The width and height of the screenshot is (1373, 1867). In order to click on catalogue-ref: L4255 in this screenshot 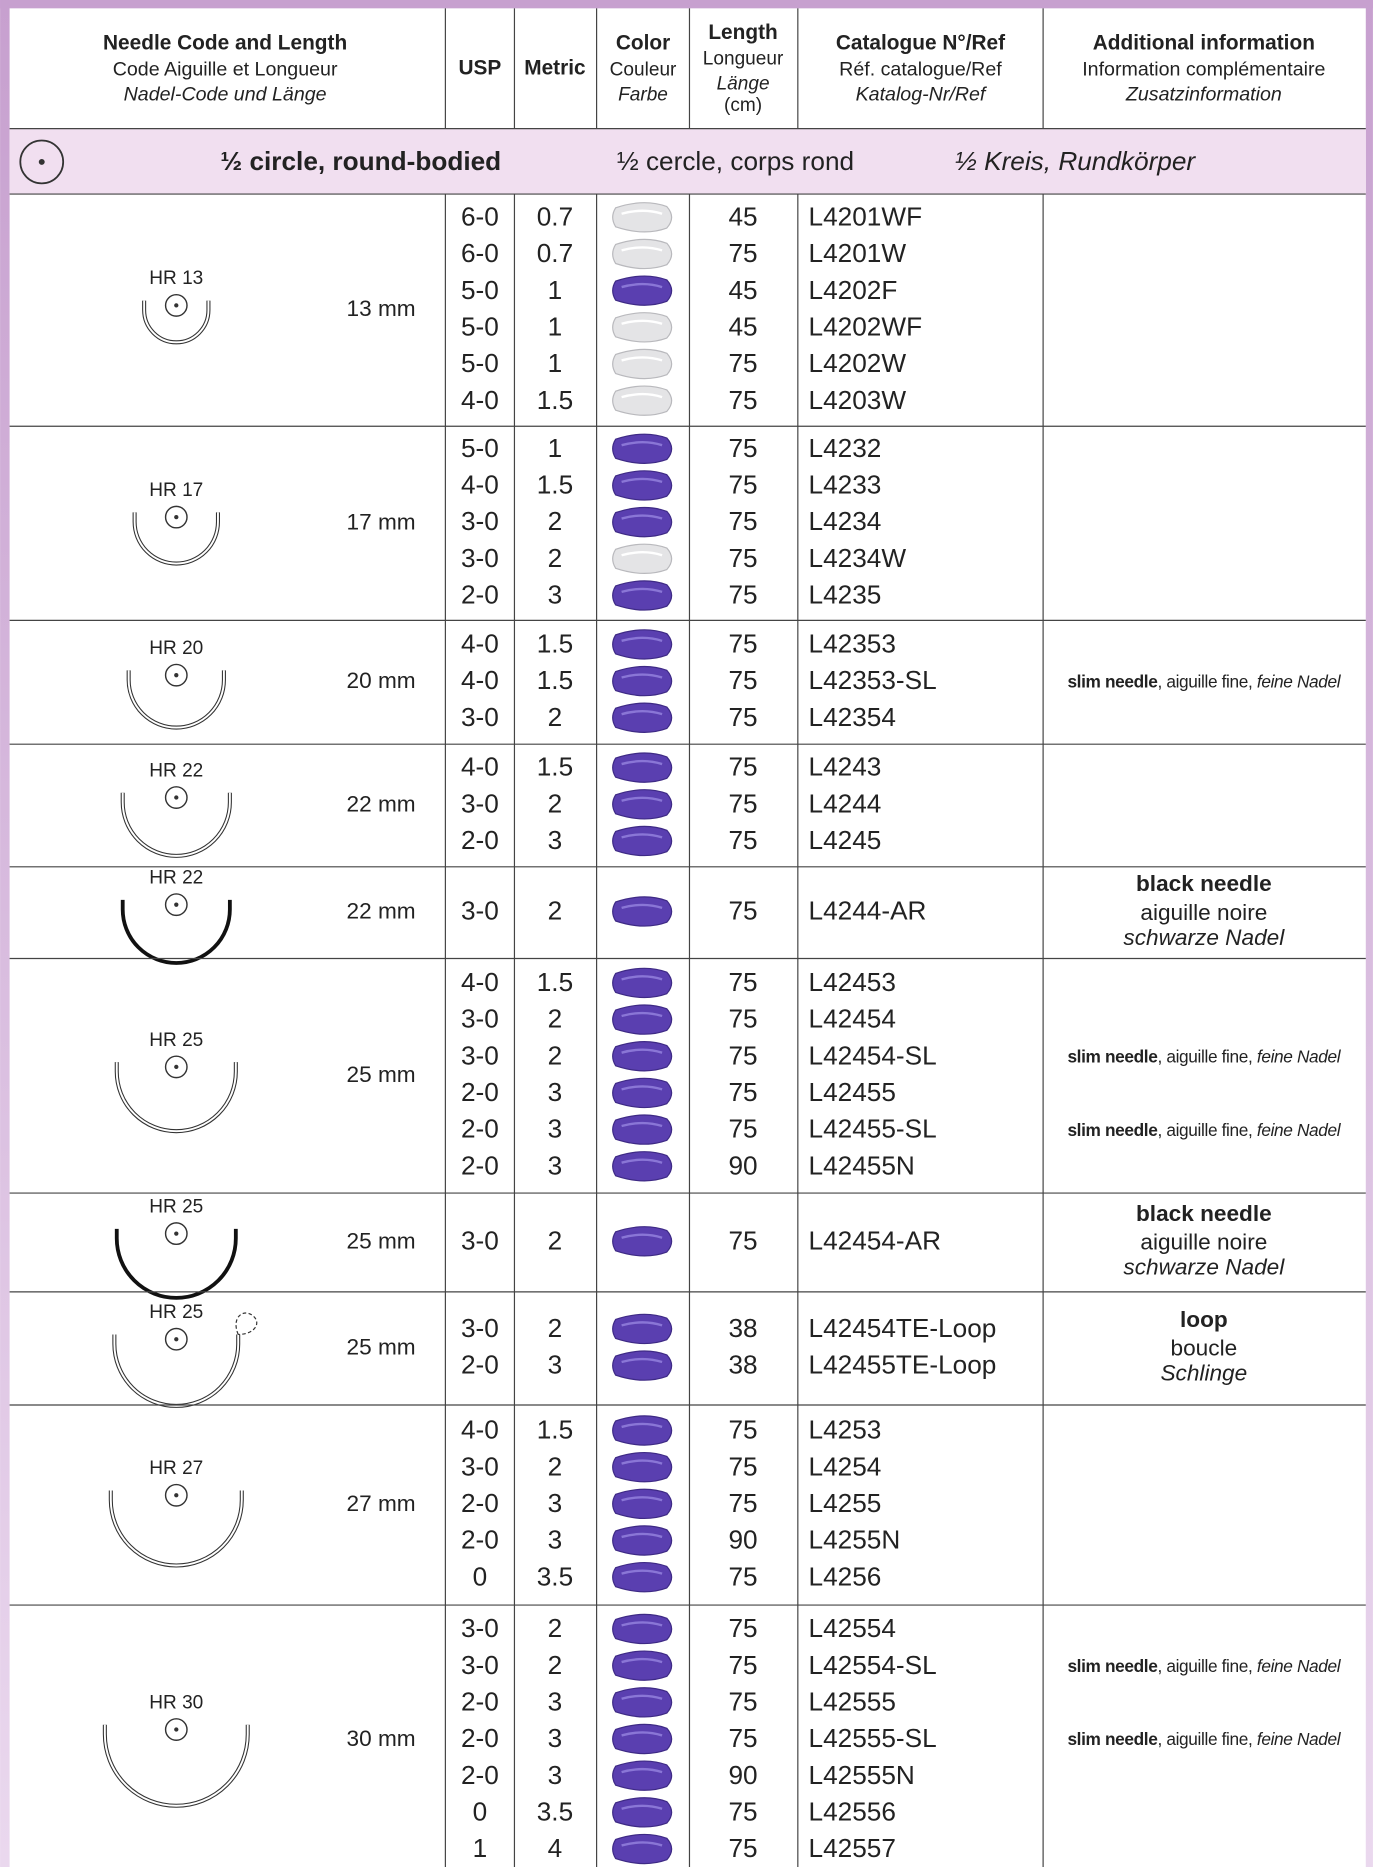, I will do `click(845, 1503)`.